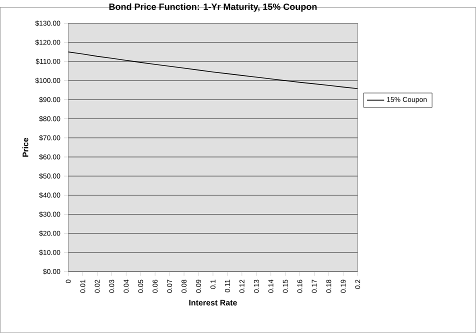  Describe the element at coordinates (25, 147) in the screenshot. I see `y-axis-title: Price` at that location.